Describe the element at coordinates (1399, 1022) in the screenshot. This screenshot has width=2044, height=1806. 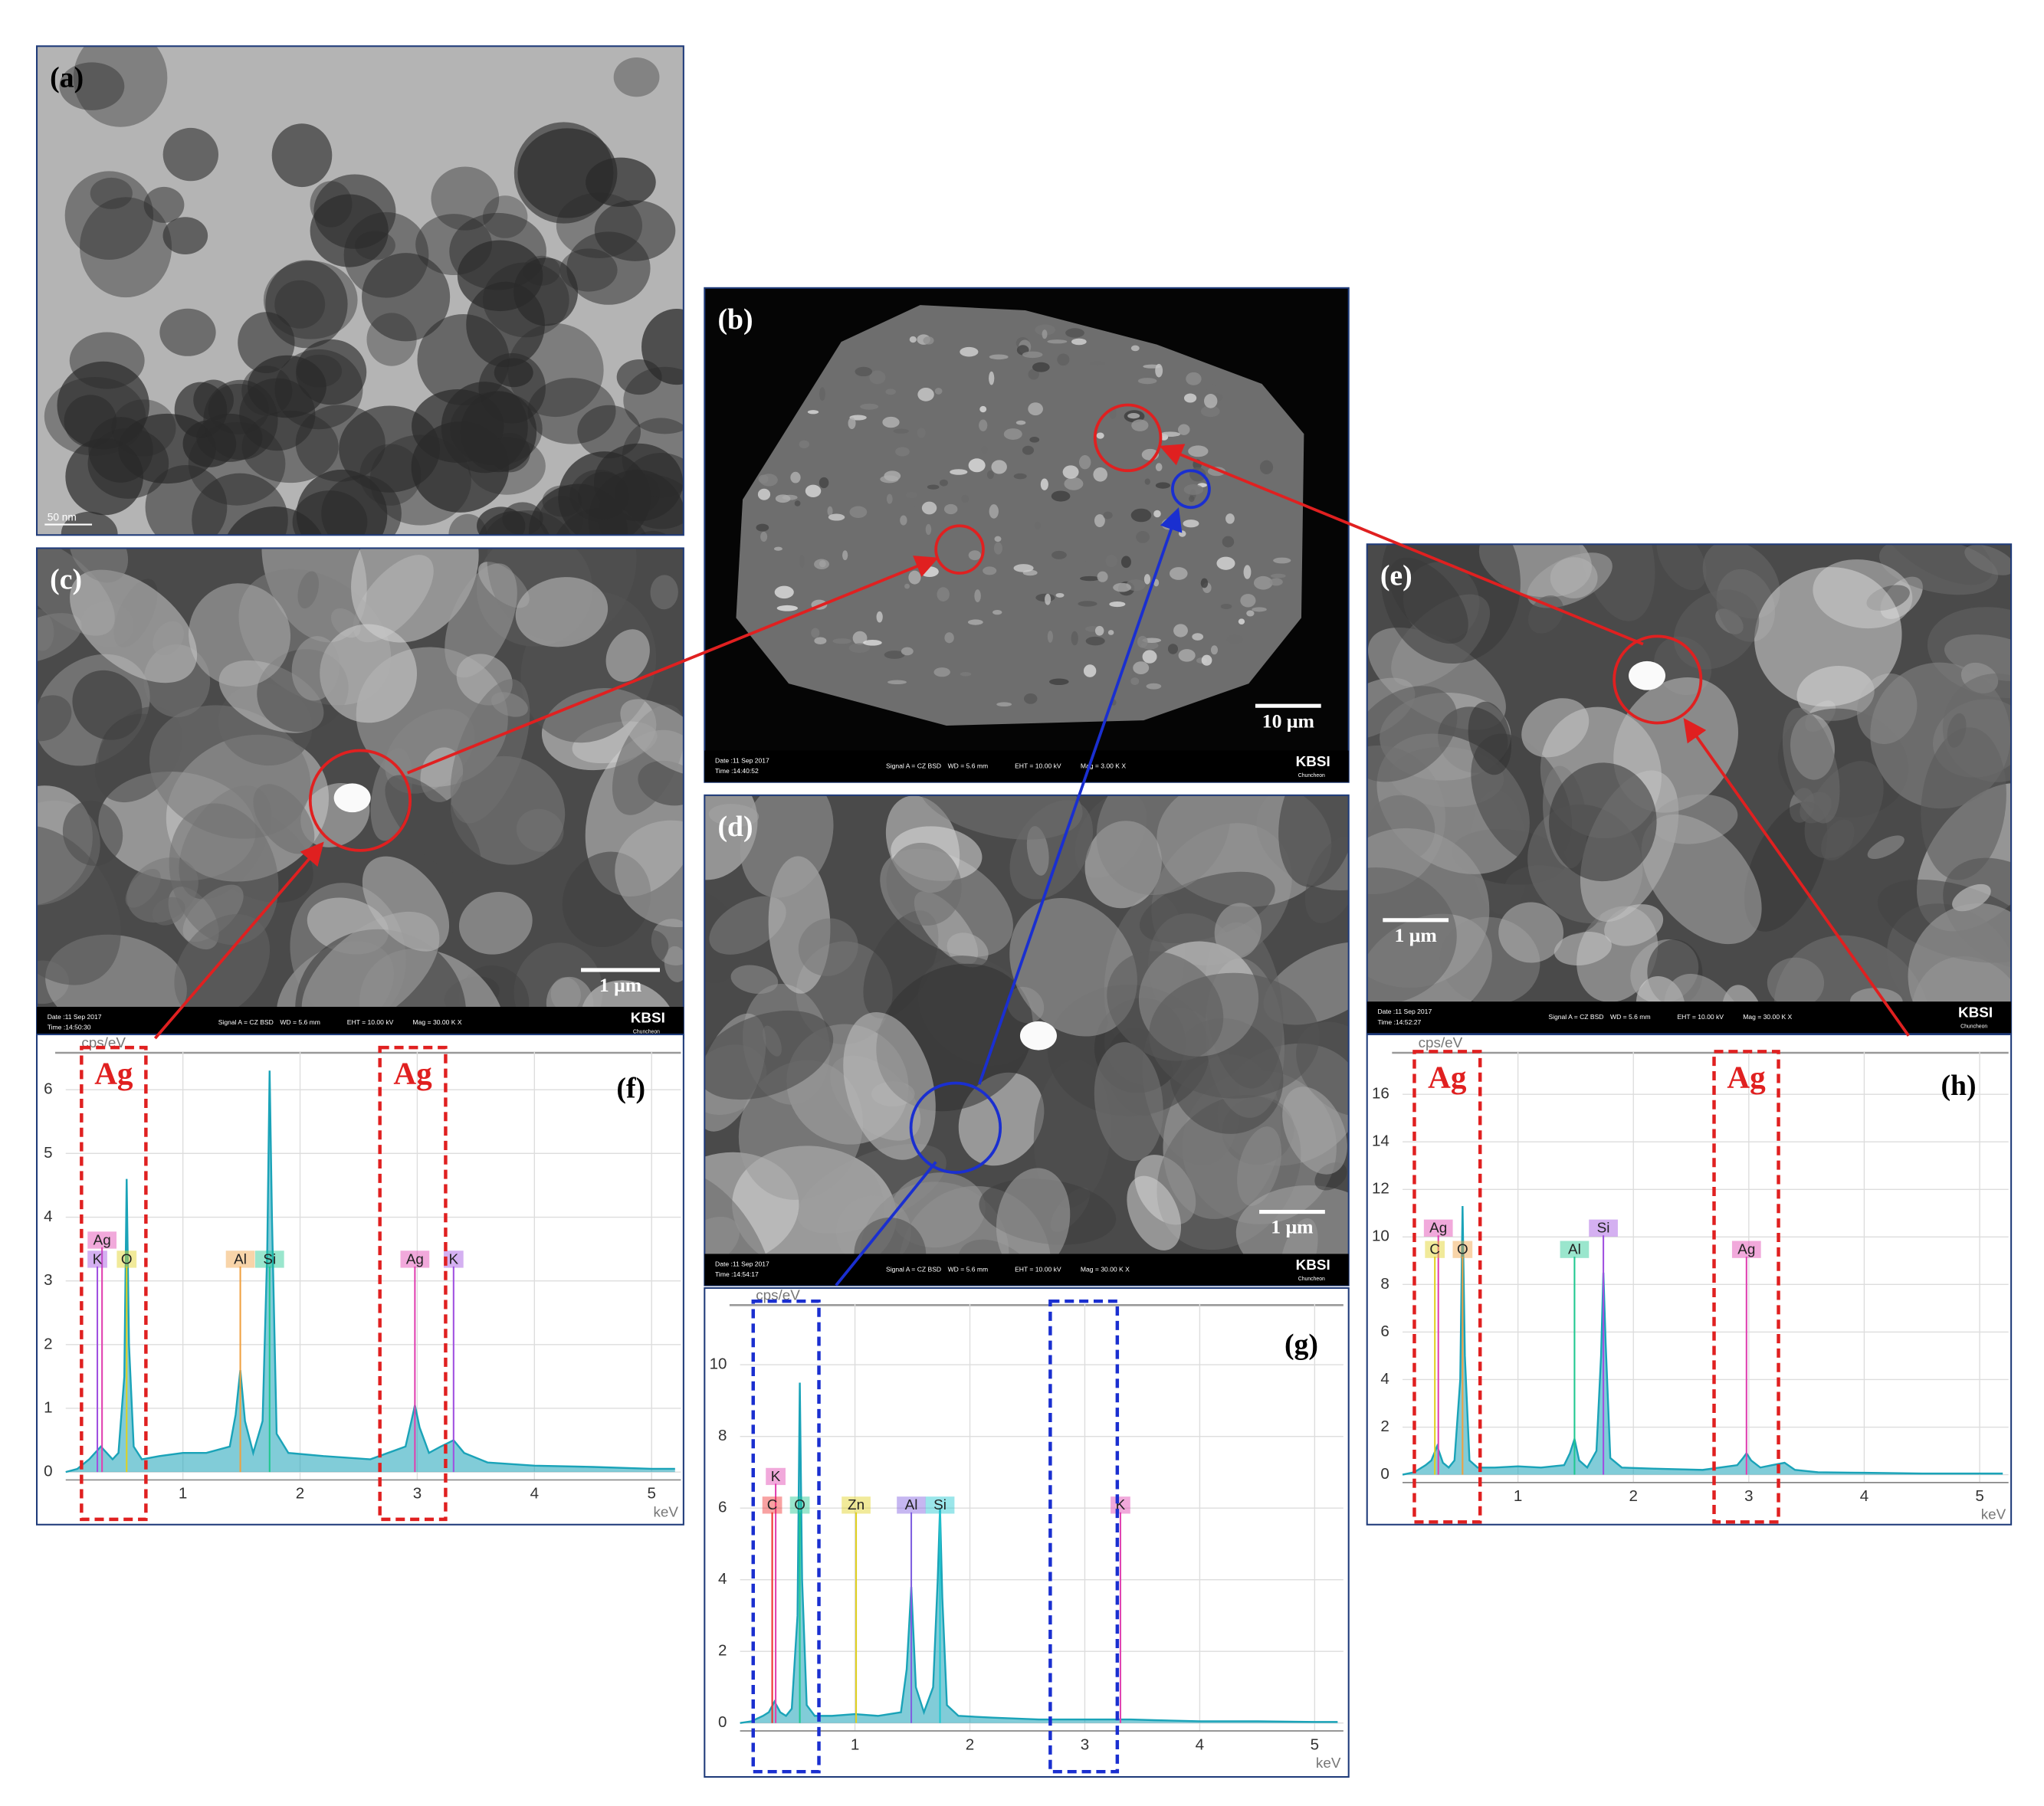
I see `info-text: Time :14:52:27` at that location.